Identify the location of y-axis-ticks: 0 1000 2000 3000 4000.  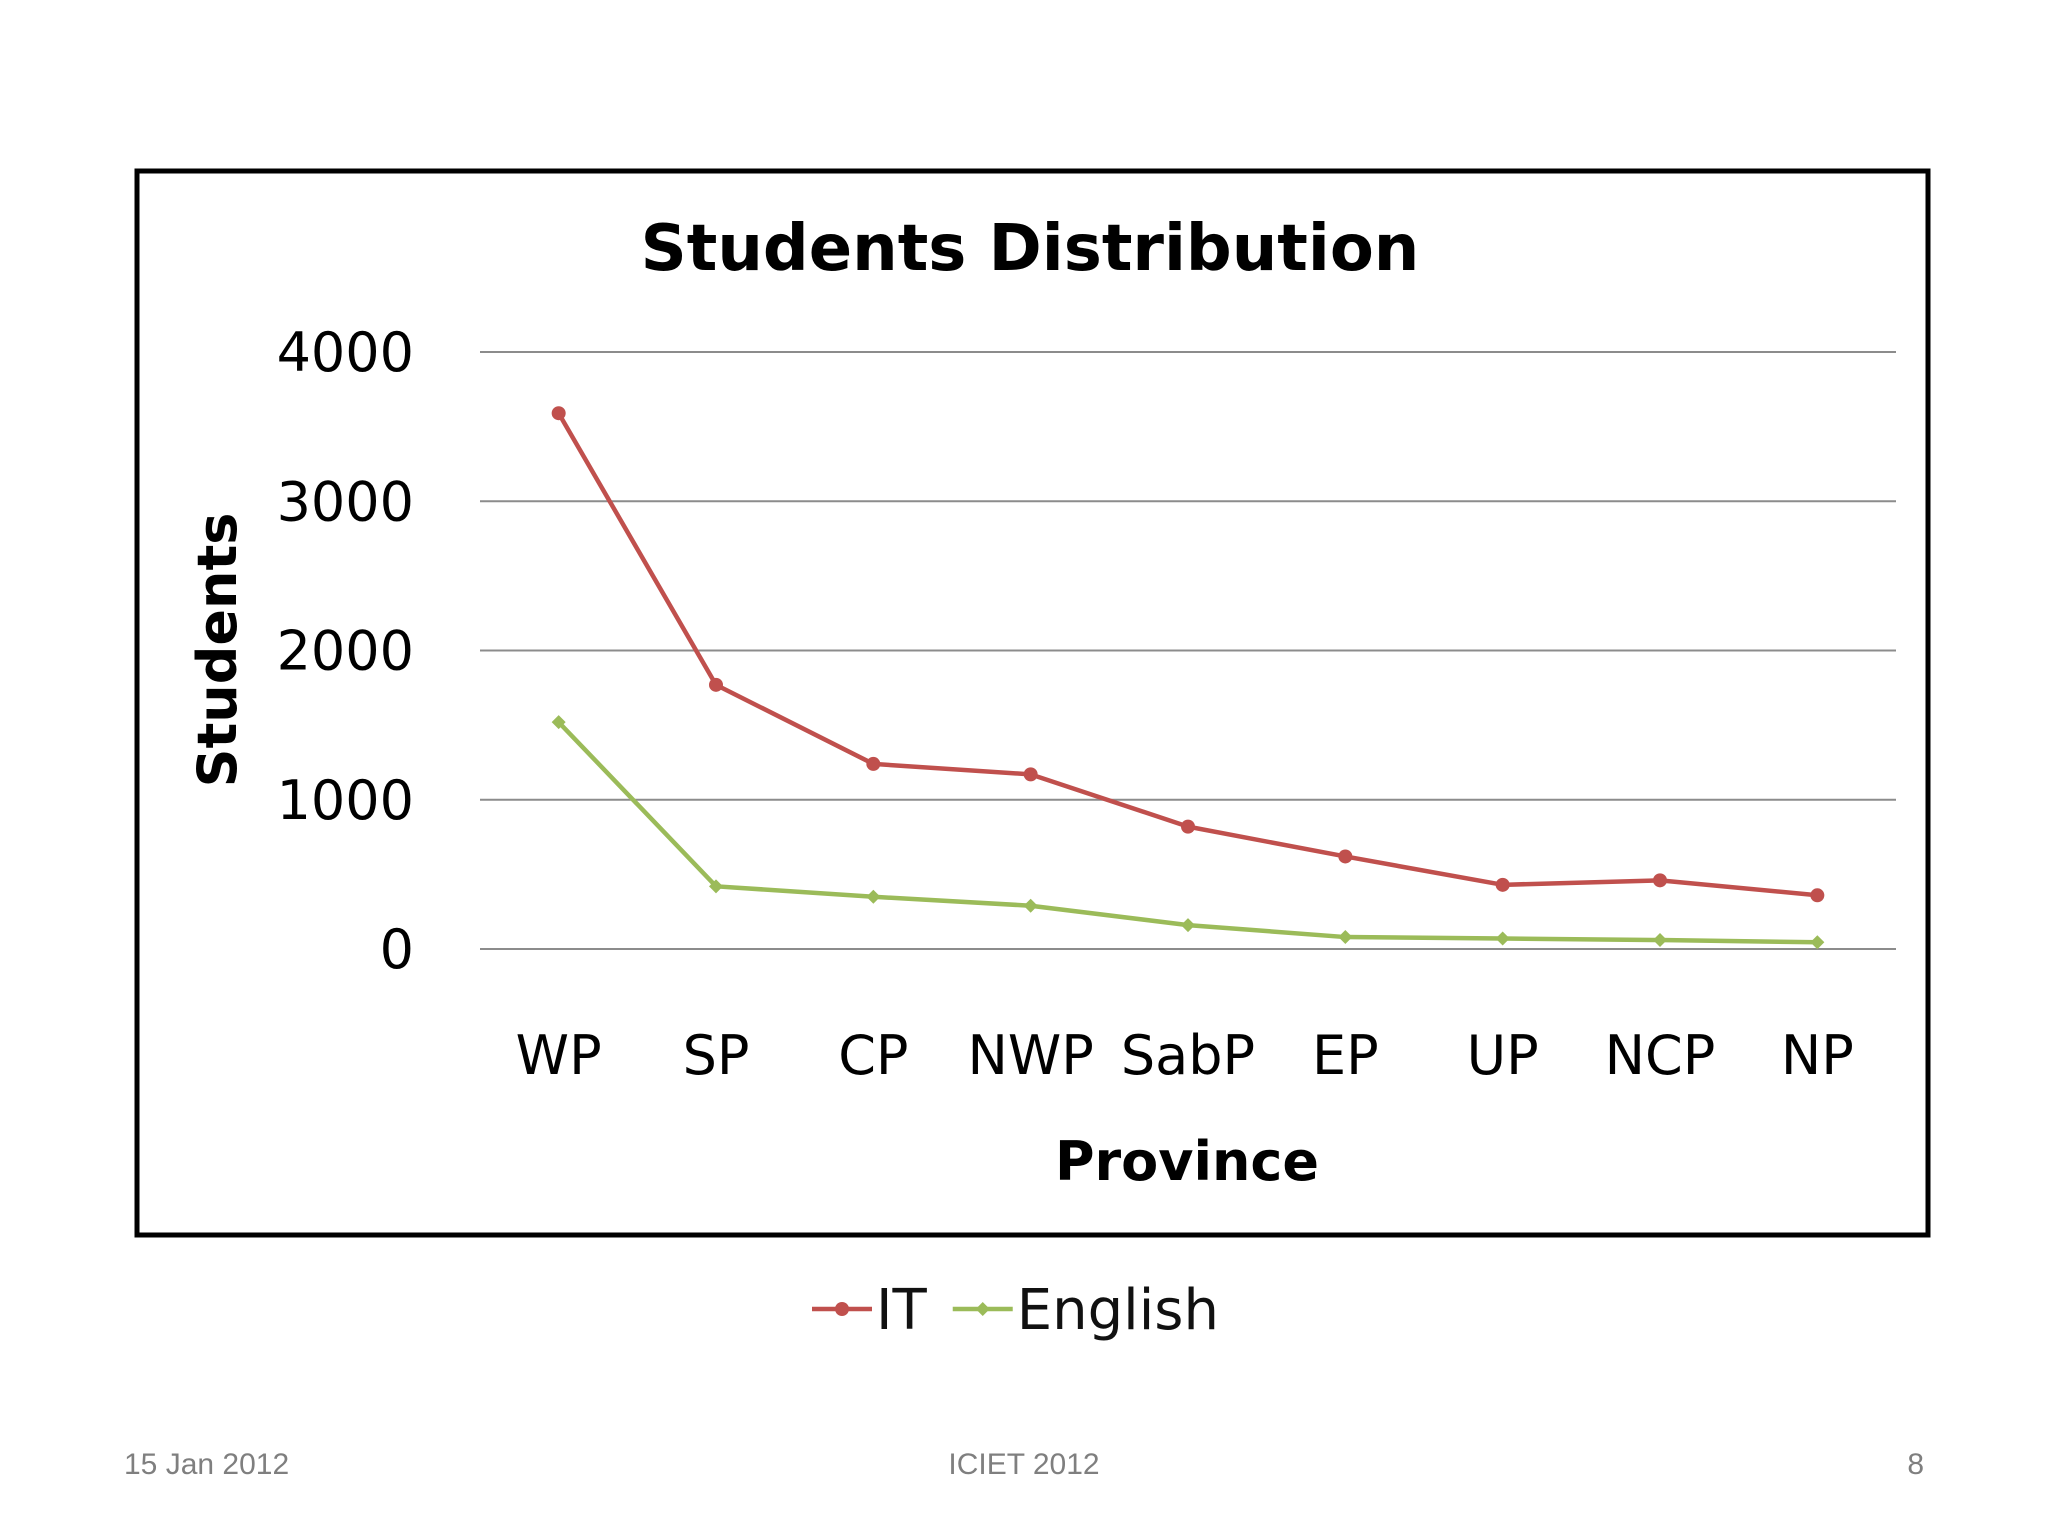
(345, 651).